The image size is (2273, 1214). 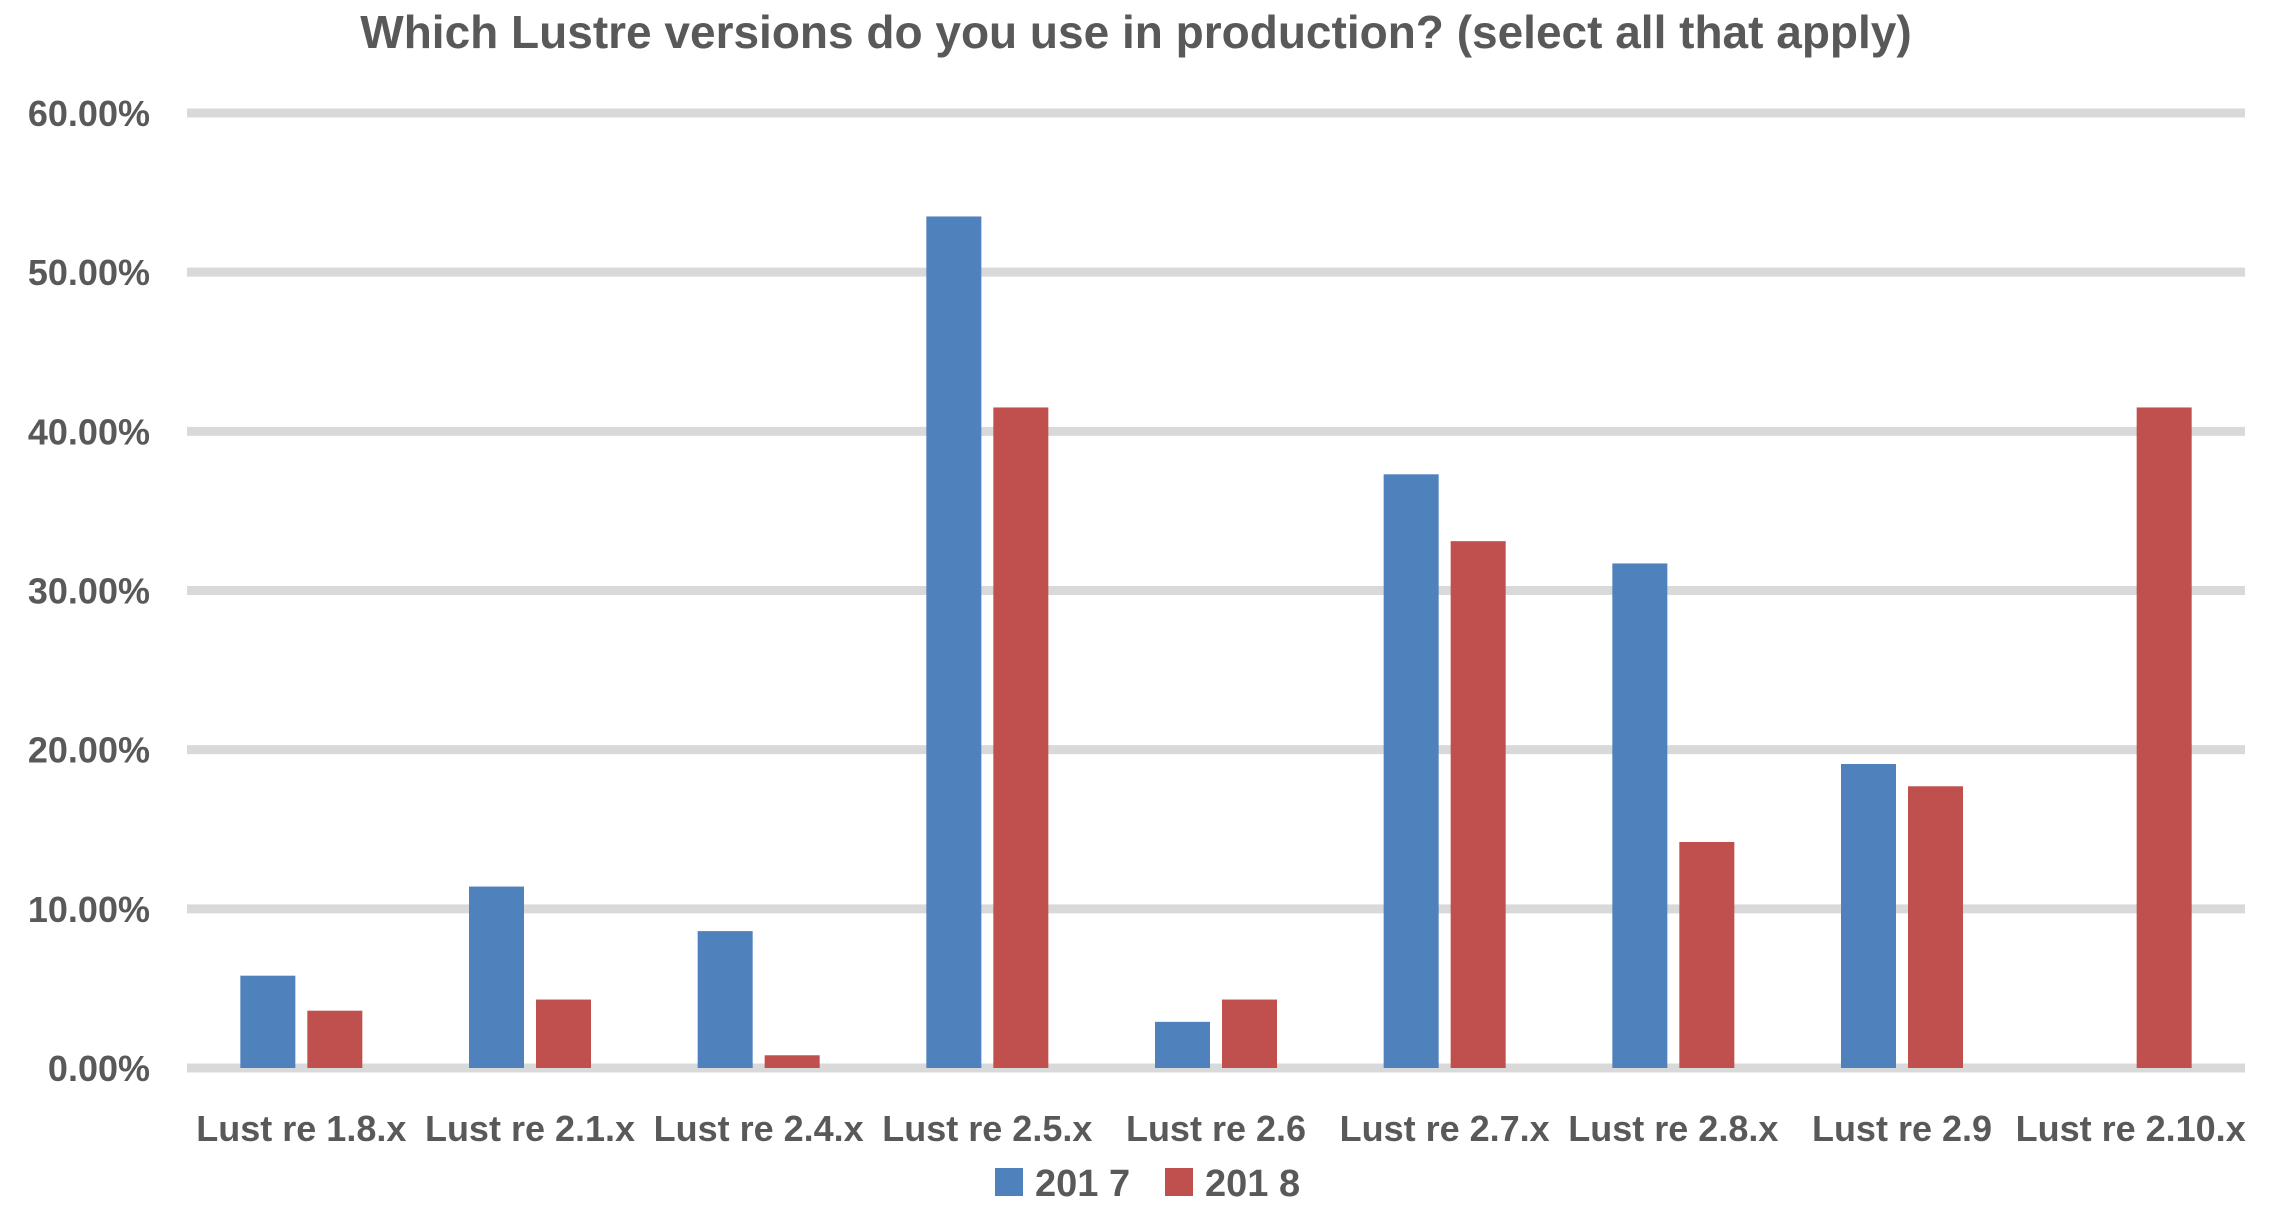 I want to click on y-tick-label: 50.00%, so click(x=89, y=272).